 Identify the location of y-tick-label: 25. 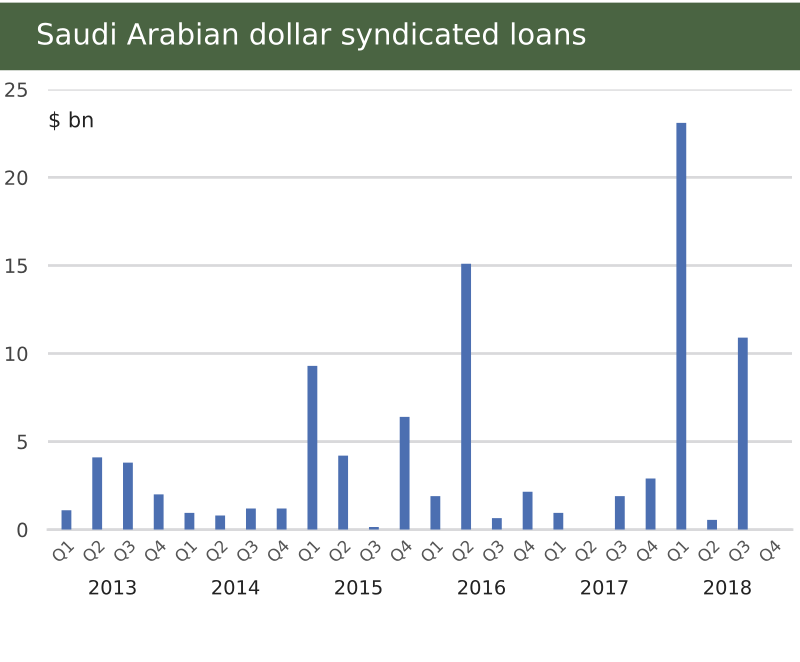
(16, 90).